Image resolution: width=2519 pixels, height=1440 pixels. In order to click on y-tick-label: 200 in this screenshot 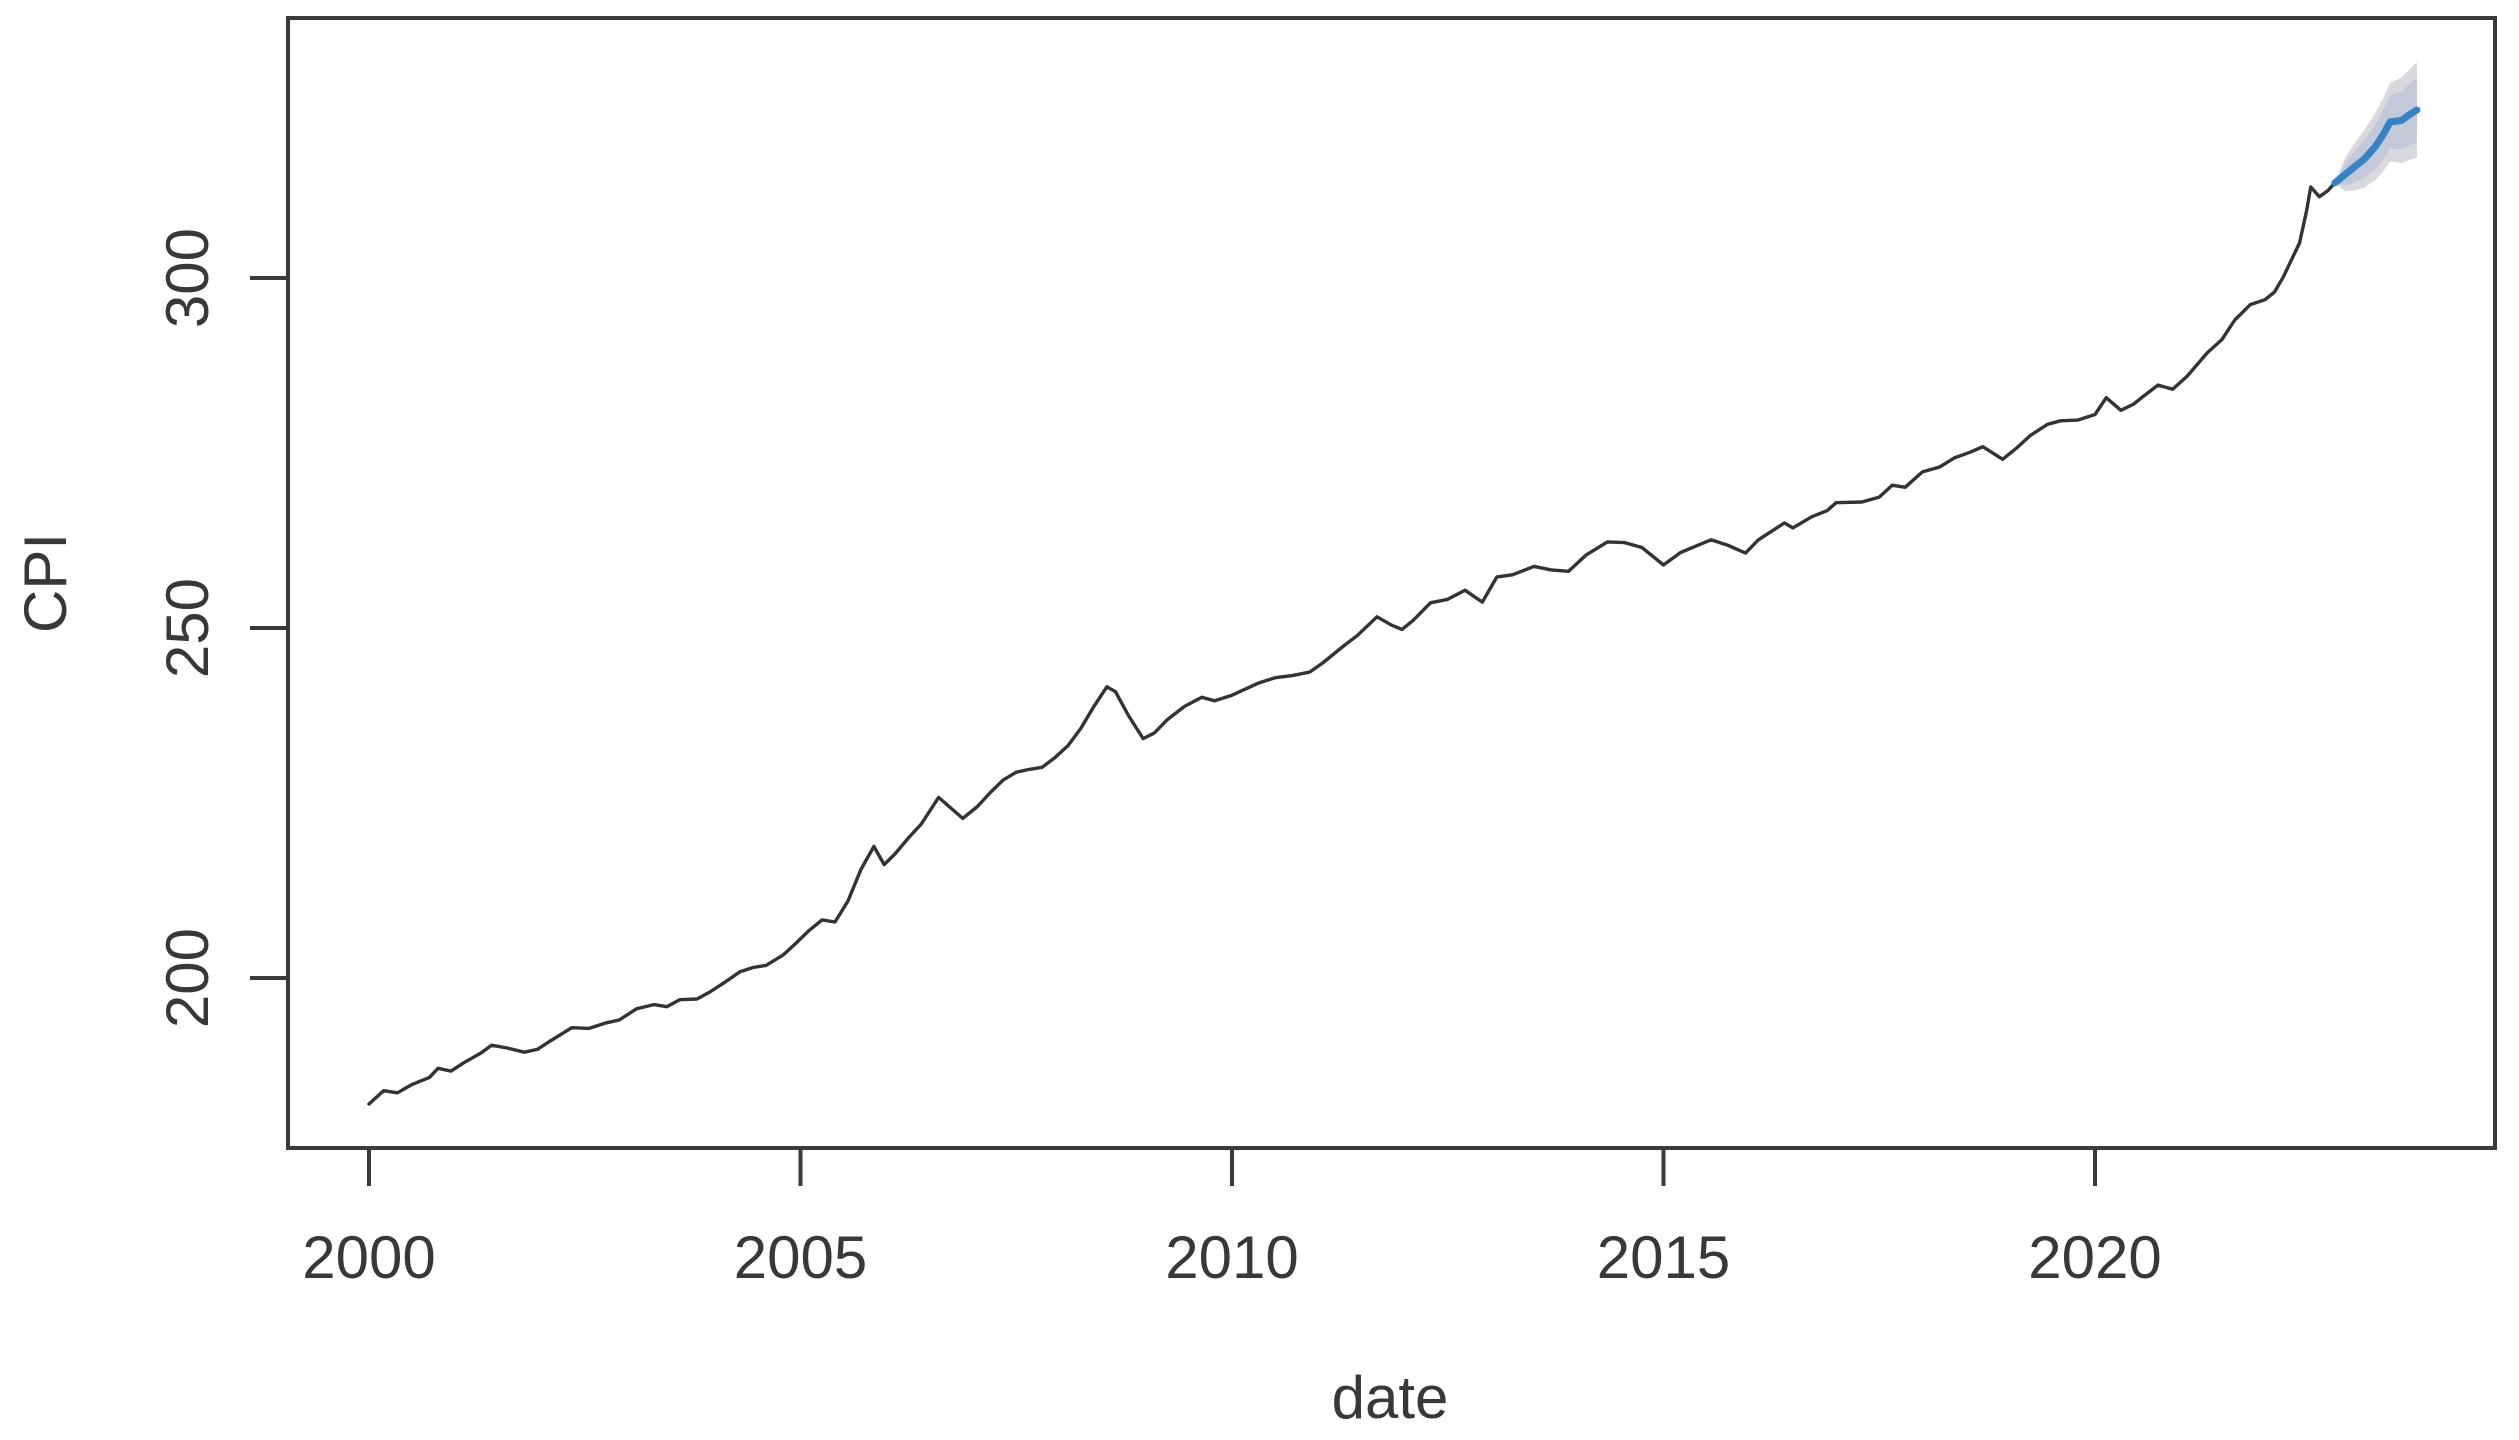, I will do `click(187, 978)`.